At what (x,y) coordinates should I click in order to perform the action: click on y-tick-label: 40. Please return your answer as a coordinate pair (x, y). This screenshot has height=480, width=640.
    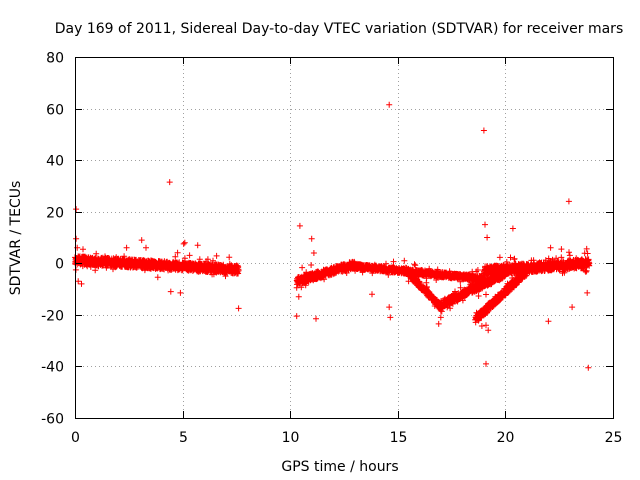
    Looking at the image, I should click on (55, 162).